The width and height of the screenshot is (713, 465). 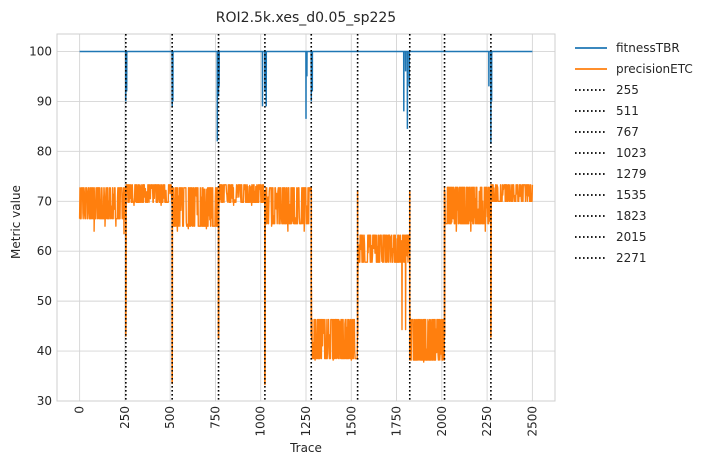 I want to click on y-tick-label: 80, so click(x=44, y=151).